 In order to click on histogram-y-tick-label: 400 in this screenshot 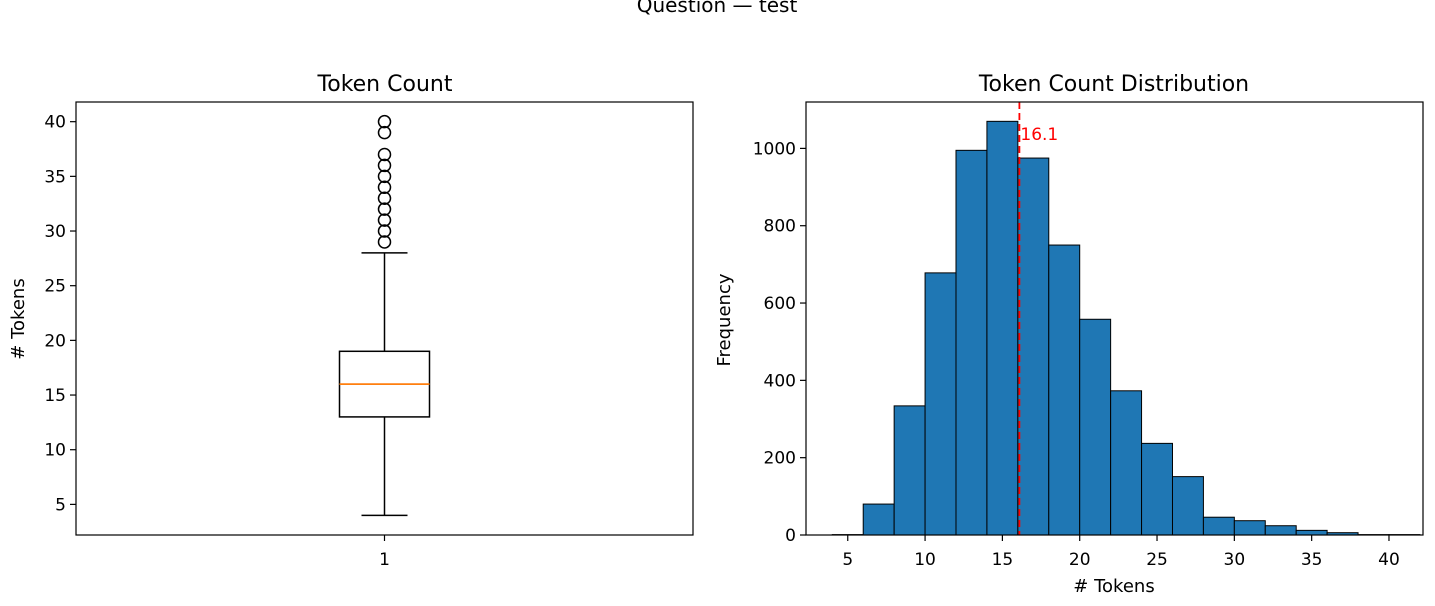, I will do `click(780, 381)`.